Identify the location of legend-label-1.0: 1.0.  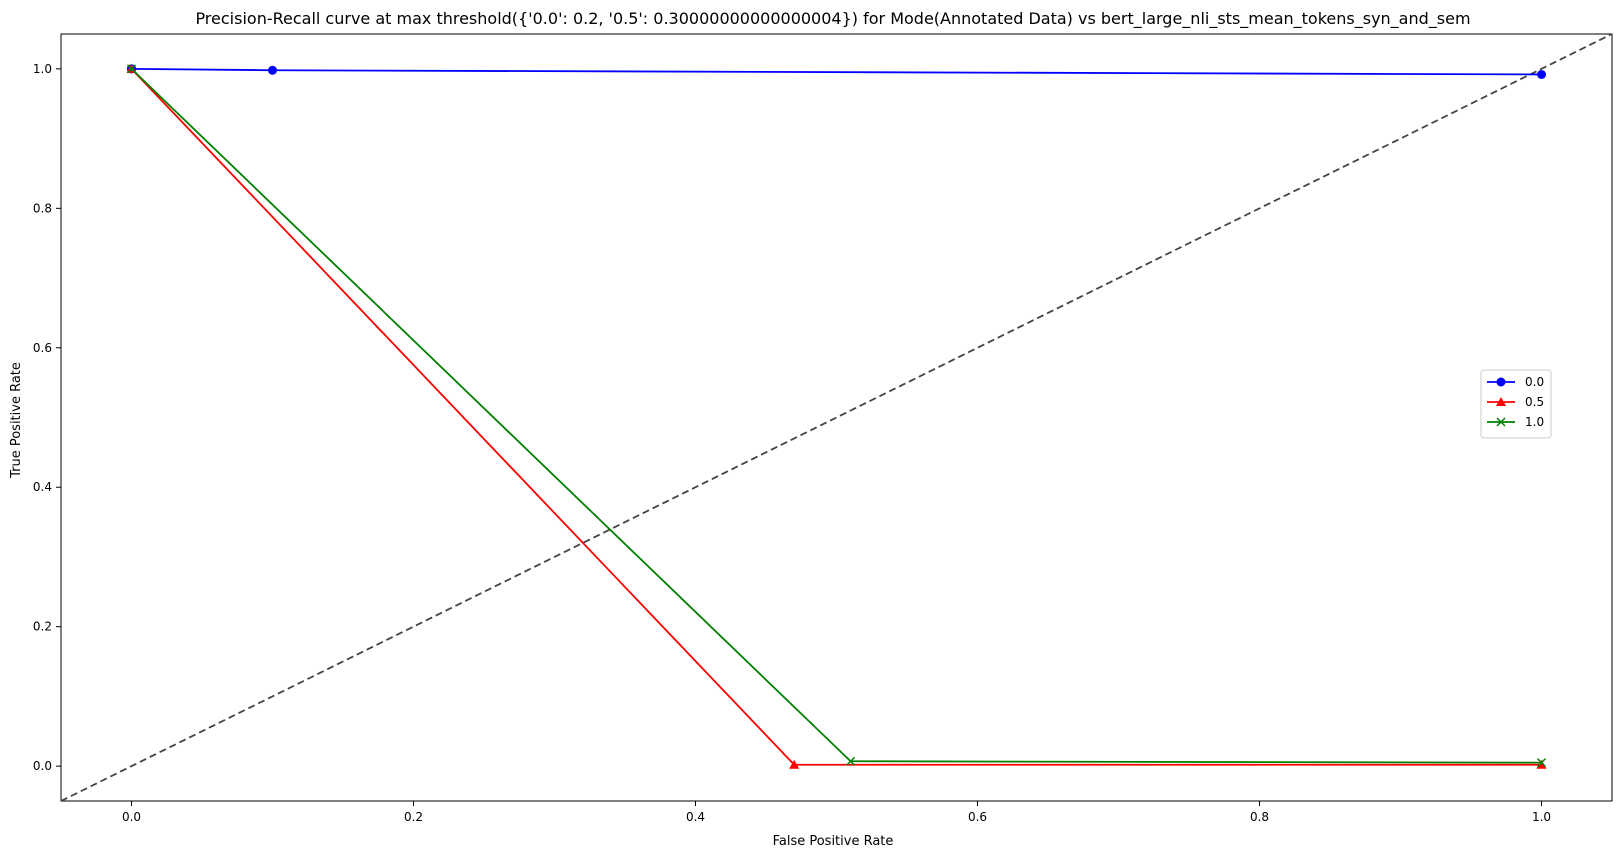
(1534, 422).